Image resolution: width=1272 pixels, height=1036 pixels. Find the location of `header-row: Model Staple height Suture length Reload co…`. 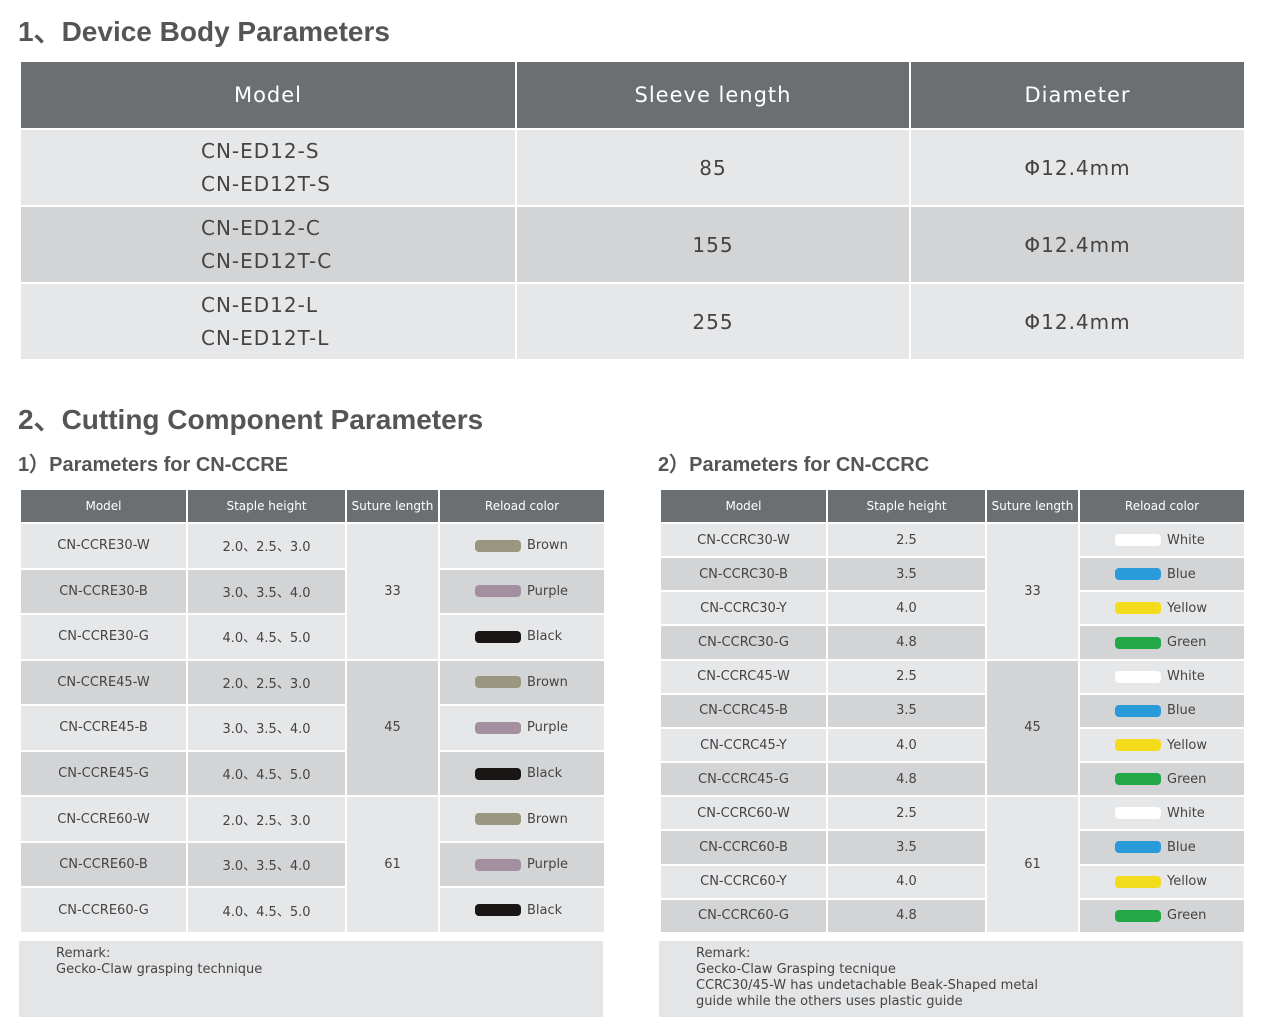

header-row: Model Staple height Suture length Reload co… is located at coordinates (952, 506).